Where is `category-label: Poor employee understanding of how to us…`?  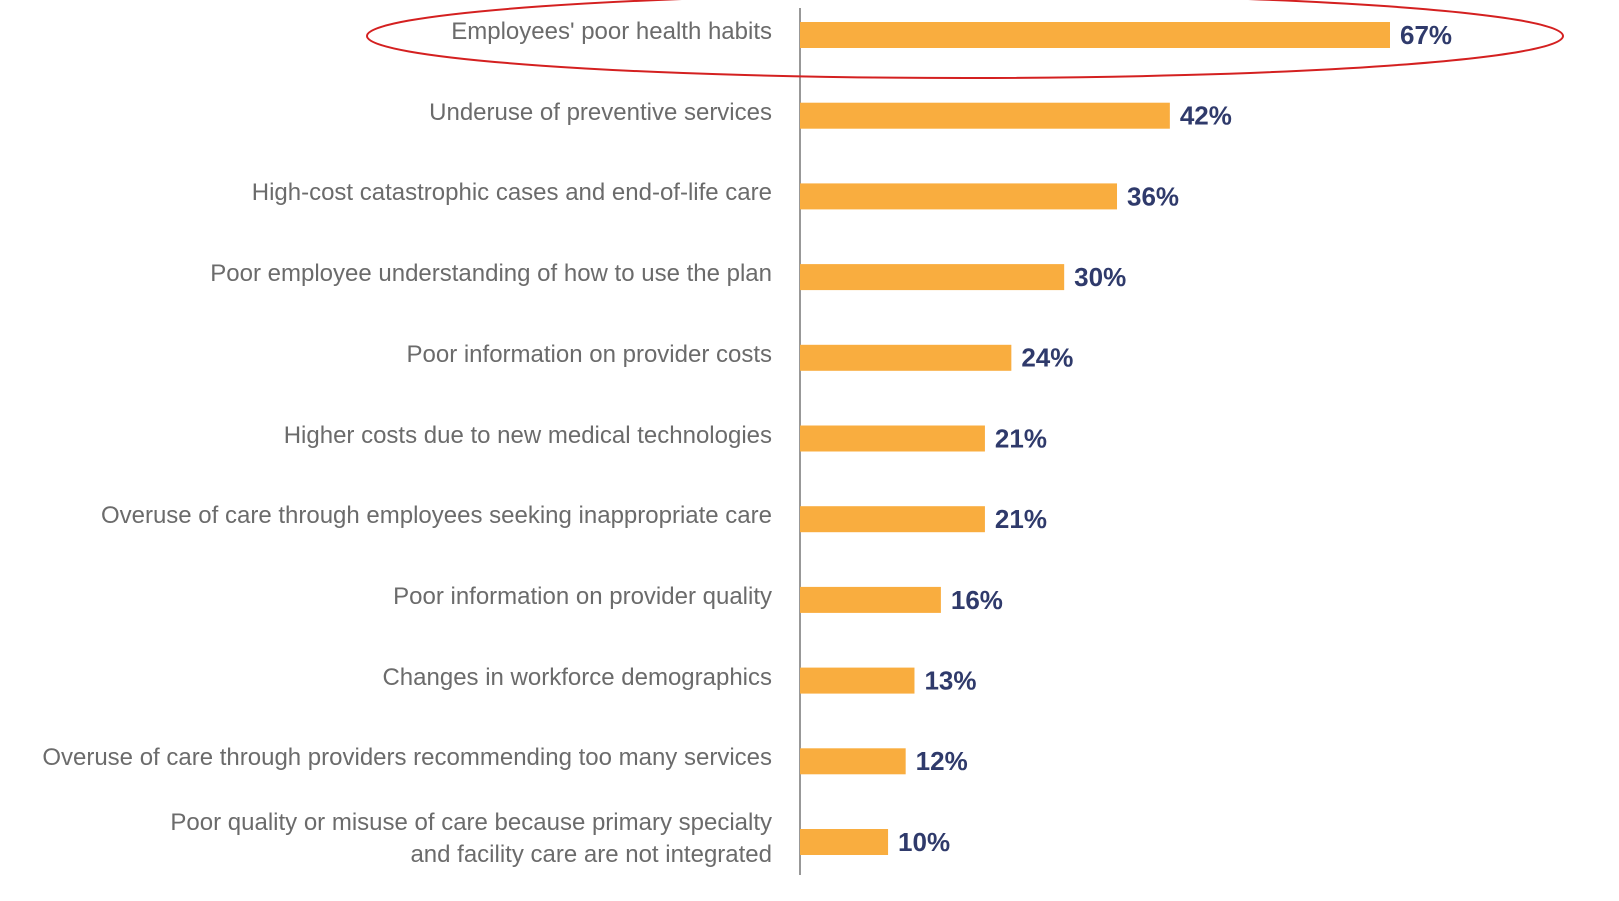 category-label: Poor employee understanding of how to us… is located at coordinates (491, 274).